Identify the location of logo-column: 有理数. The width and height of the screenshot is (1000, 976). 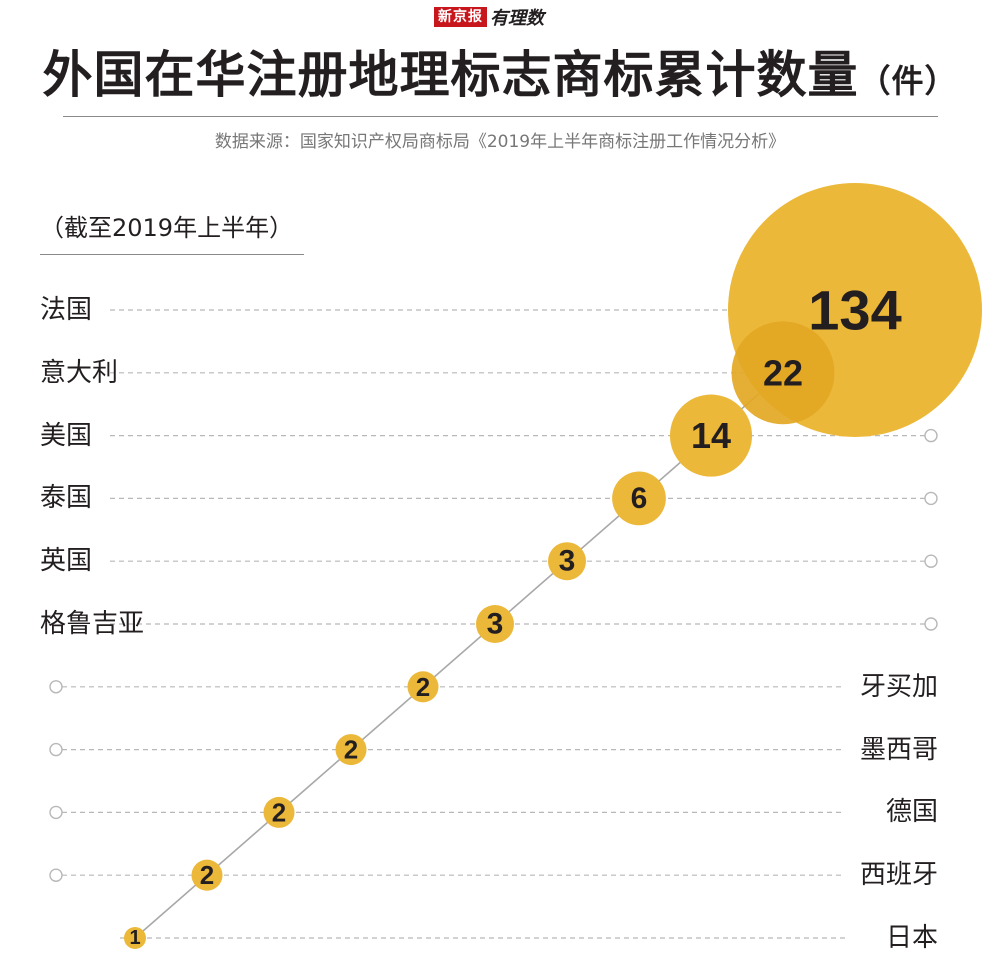
(517, 18).